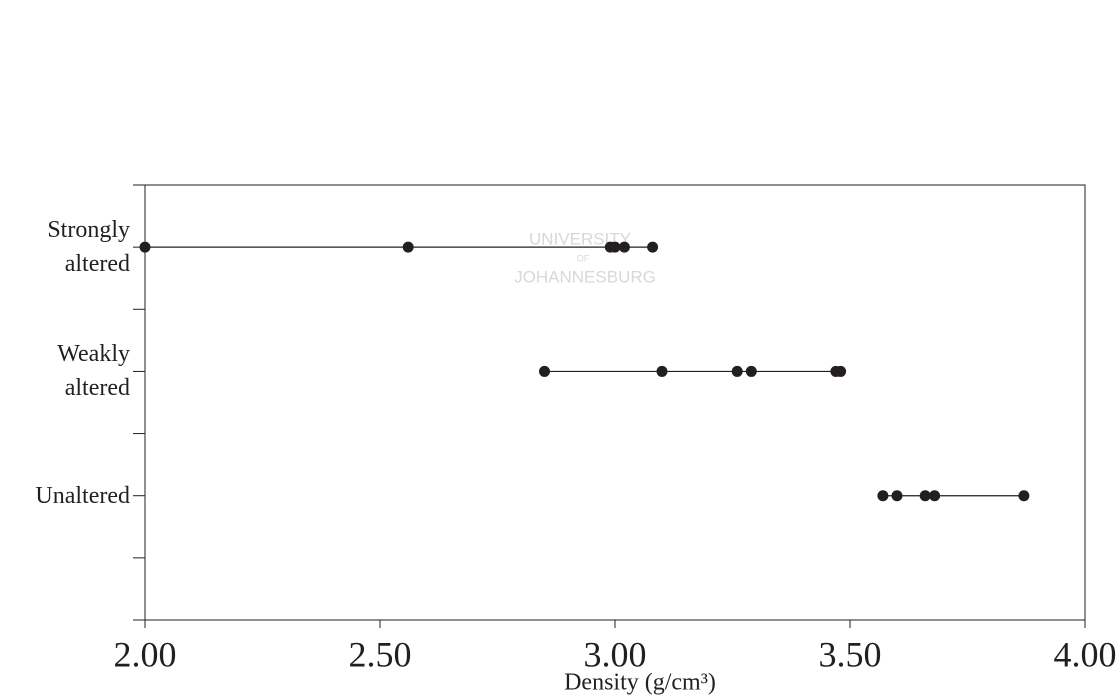 This screenshot has height=700, width=1120. What do you see at coordinates (82, 495) in the screenshot?
I see `category-label: Unaltered` at bounding box center [82, 495].